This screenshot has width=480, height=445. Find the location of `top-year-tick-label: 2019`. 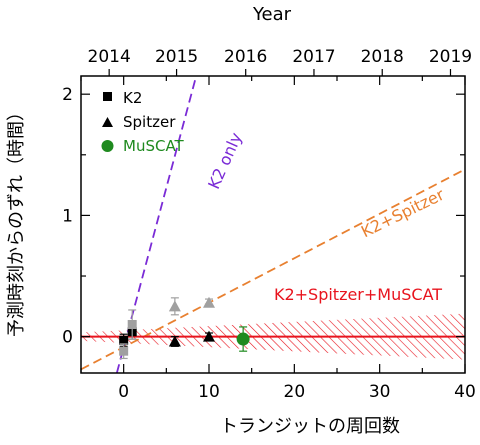

top-year-tick-label: 2019 is located at coordinates (450, 57).